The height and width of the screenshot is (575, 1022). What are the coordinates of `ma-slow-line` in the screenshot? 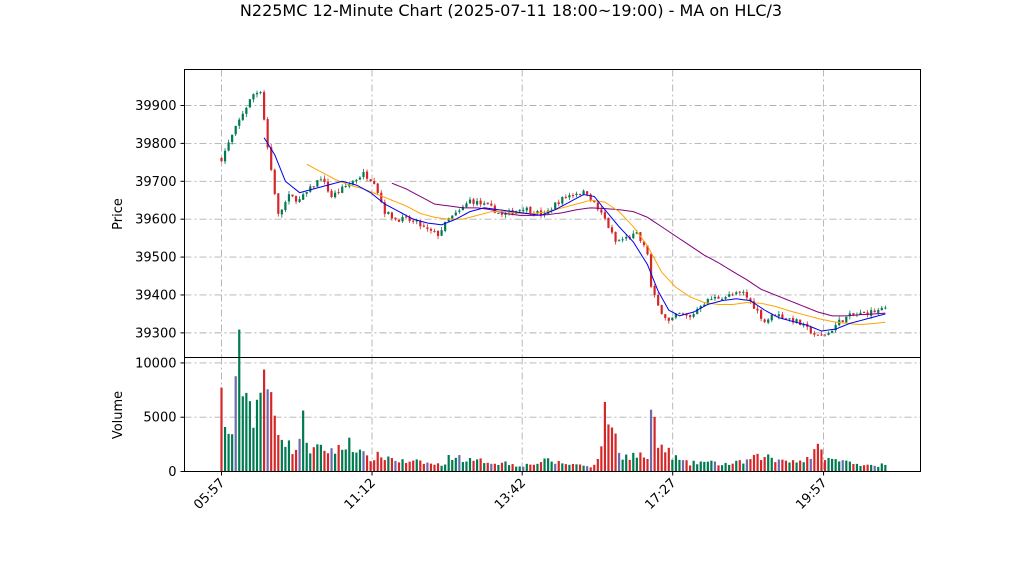 It's located at (638, 249).